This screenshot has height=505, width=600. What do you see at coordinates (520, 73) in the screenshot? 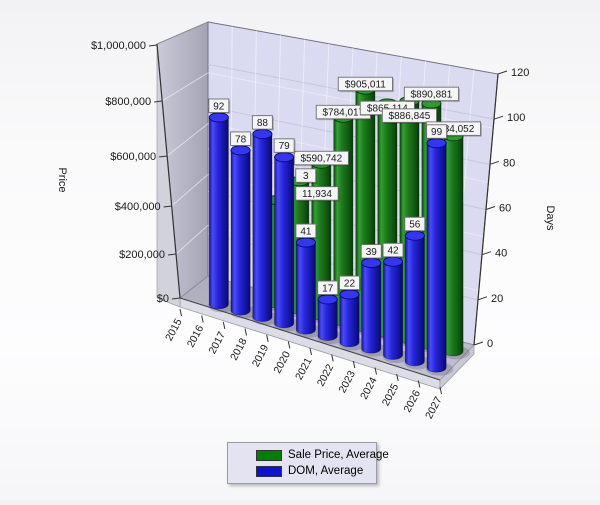
I see `days-tick-label: 120` at bounding box center [520, 73].